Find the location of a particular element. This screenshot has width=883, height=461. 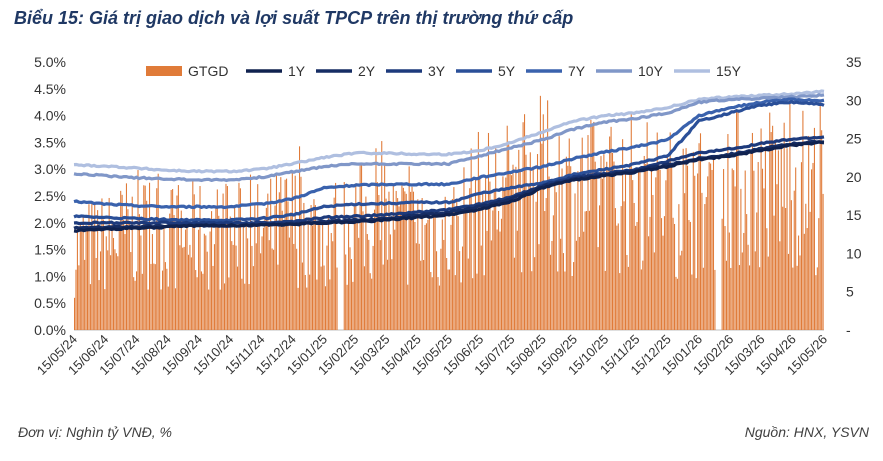

legend: GTGD 1Y 2Y 3Y 5Y 7Y 10Y 15Y is located at coordinates (444, 71).